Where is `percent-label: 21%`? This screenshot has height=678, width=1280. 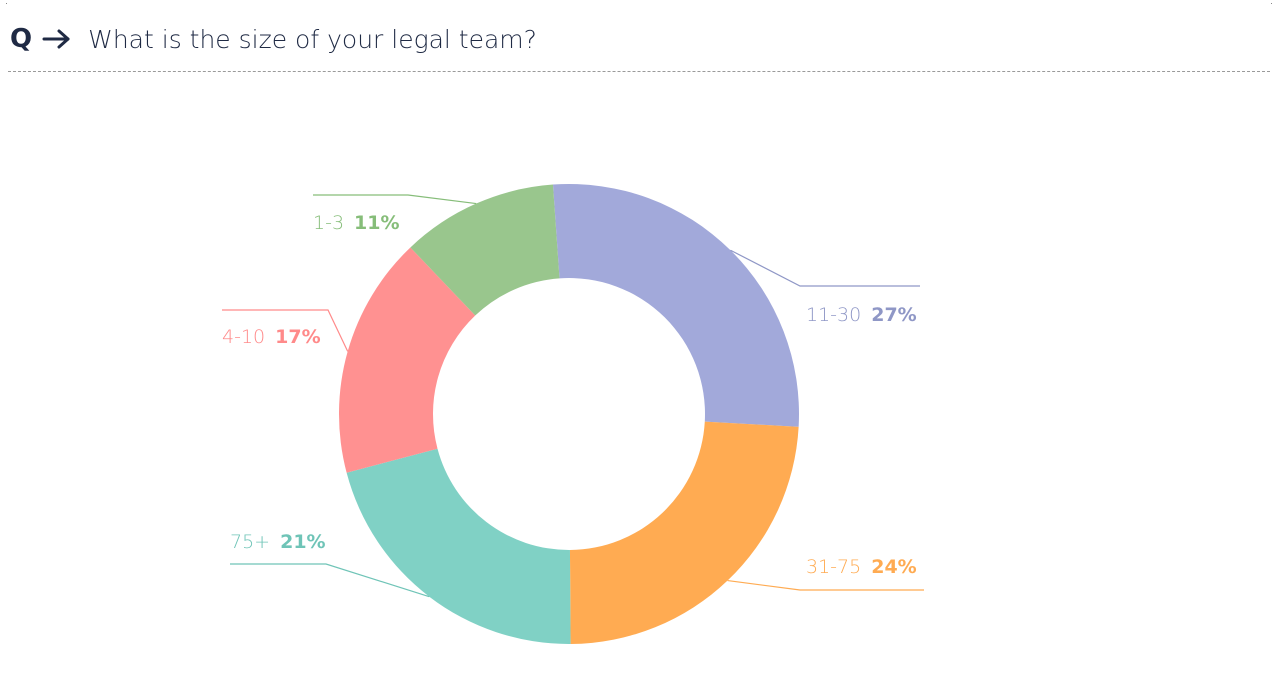 percent-label: 21% is located at coordinates (302, 542).